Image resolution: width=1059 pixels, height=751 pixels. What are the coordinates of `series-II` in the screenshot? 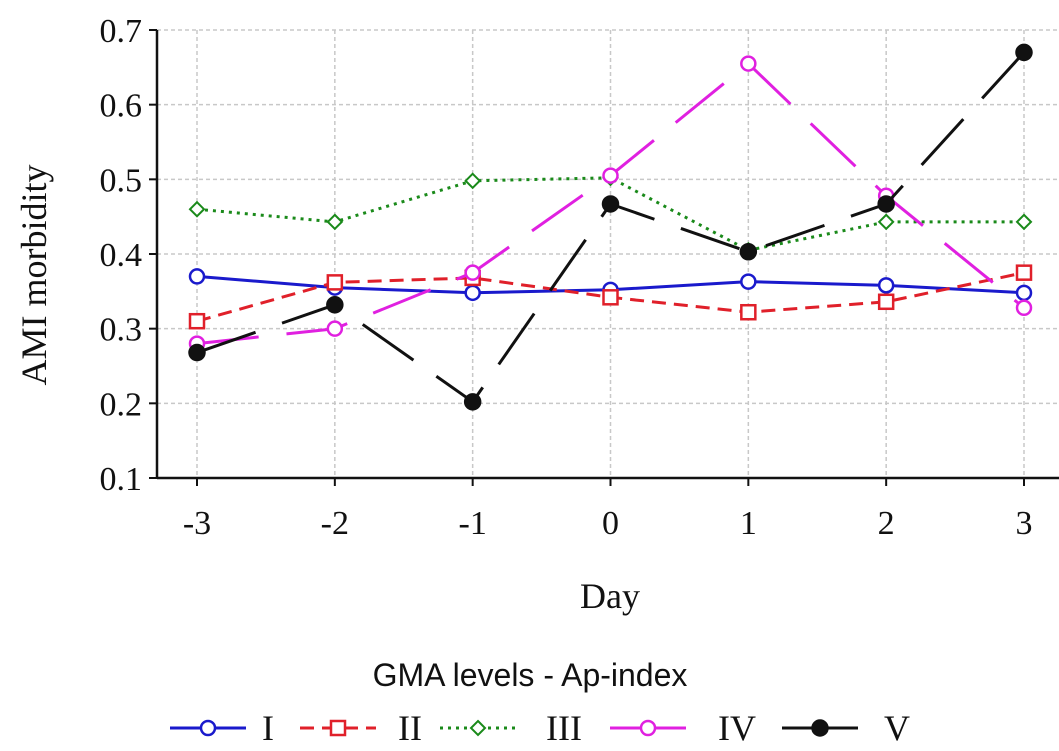 It's located at (610, 297).